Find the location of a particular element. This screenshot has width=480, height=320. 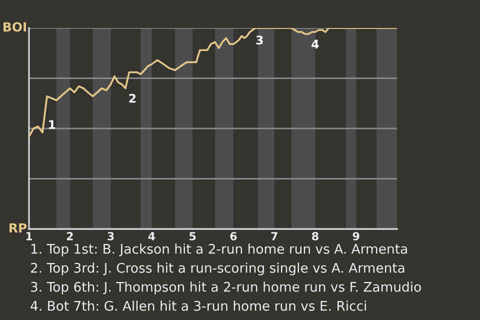

x-tick-label: 1 is located at coordinates (29, 236).